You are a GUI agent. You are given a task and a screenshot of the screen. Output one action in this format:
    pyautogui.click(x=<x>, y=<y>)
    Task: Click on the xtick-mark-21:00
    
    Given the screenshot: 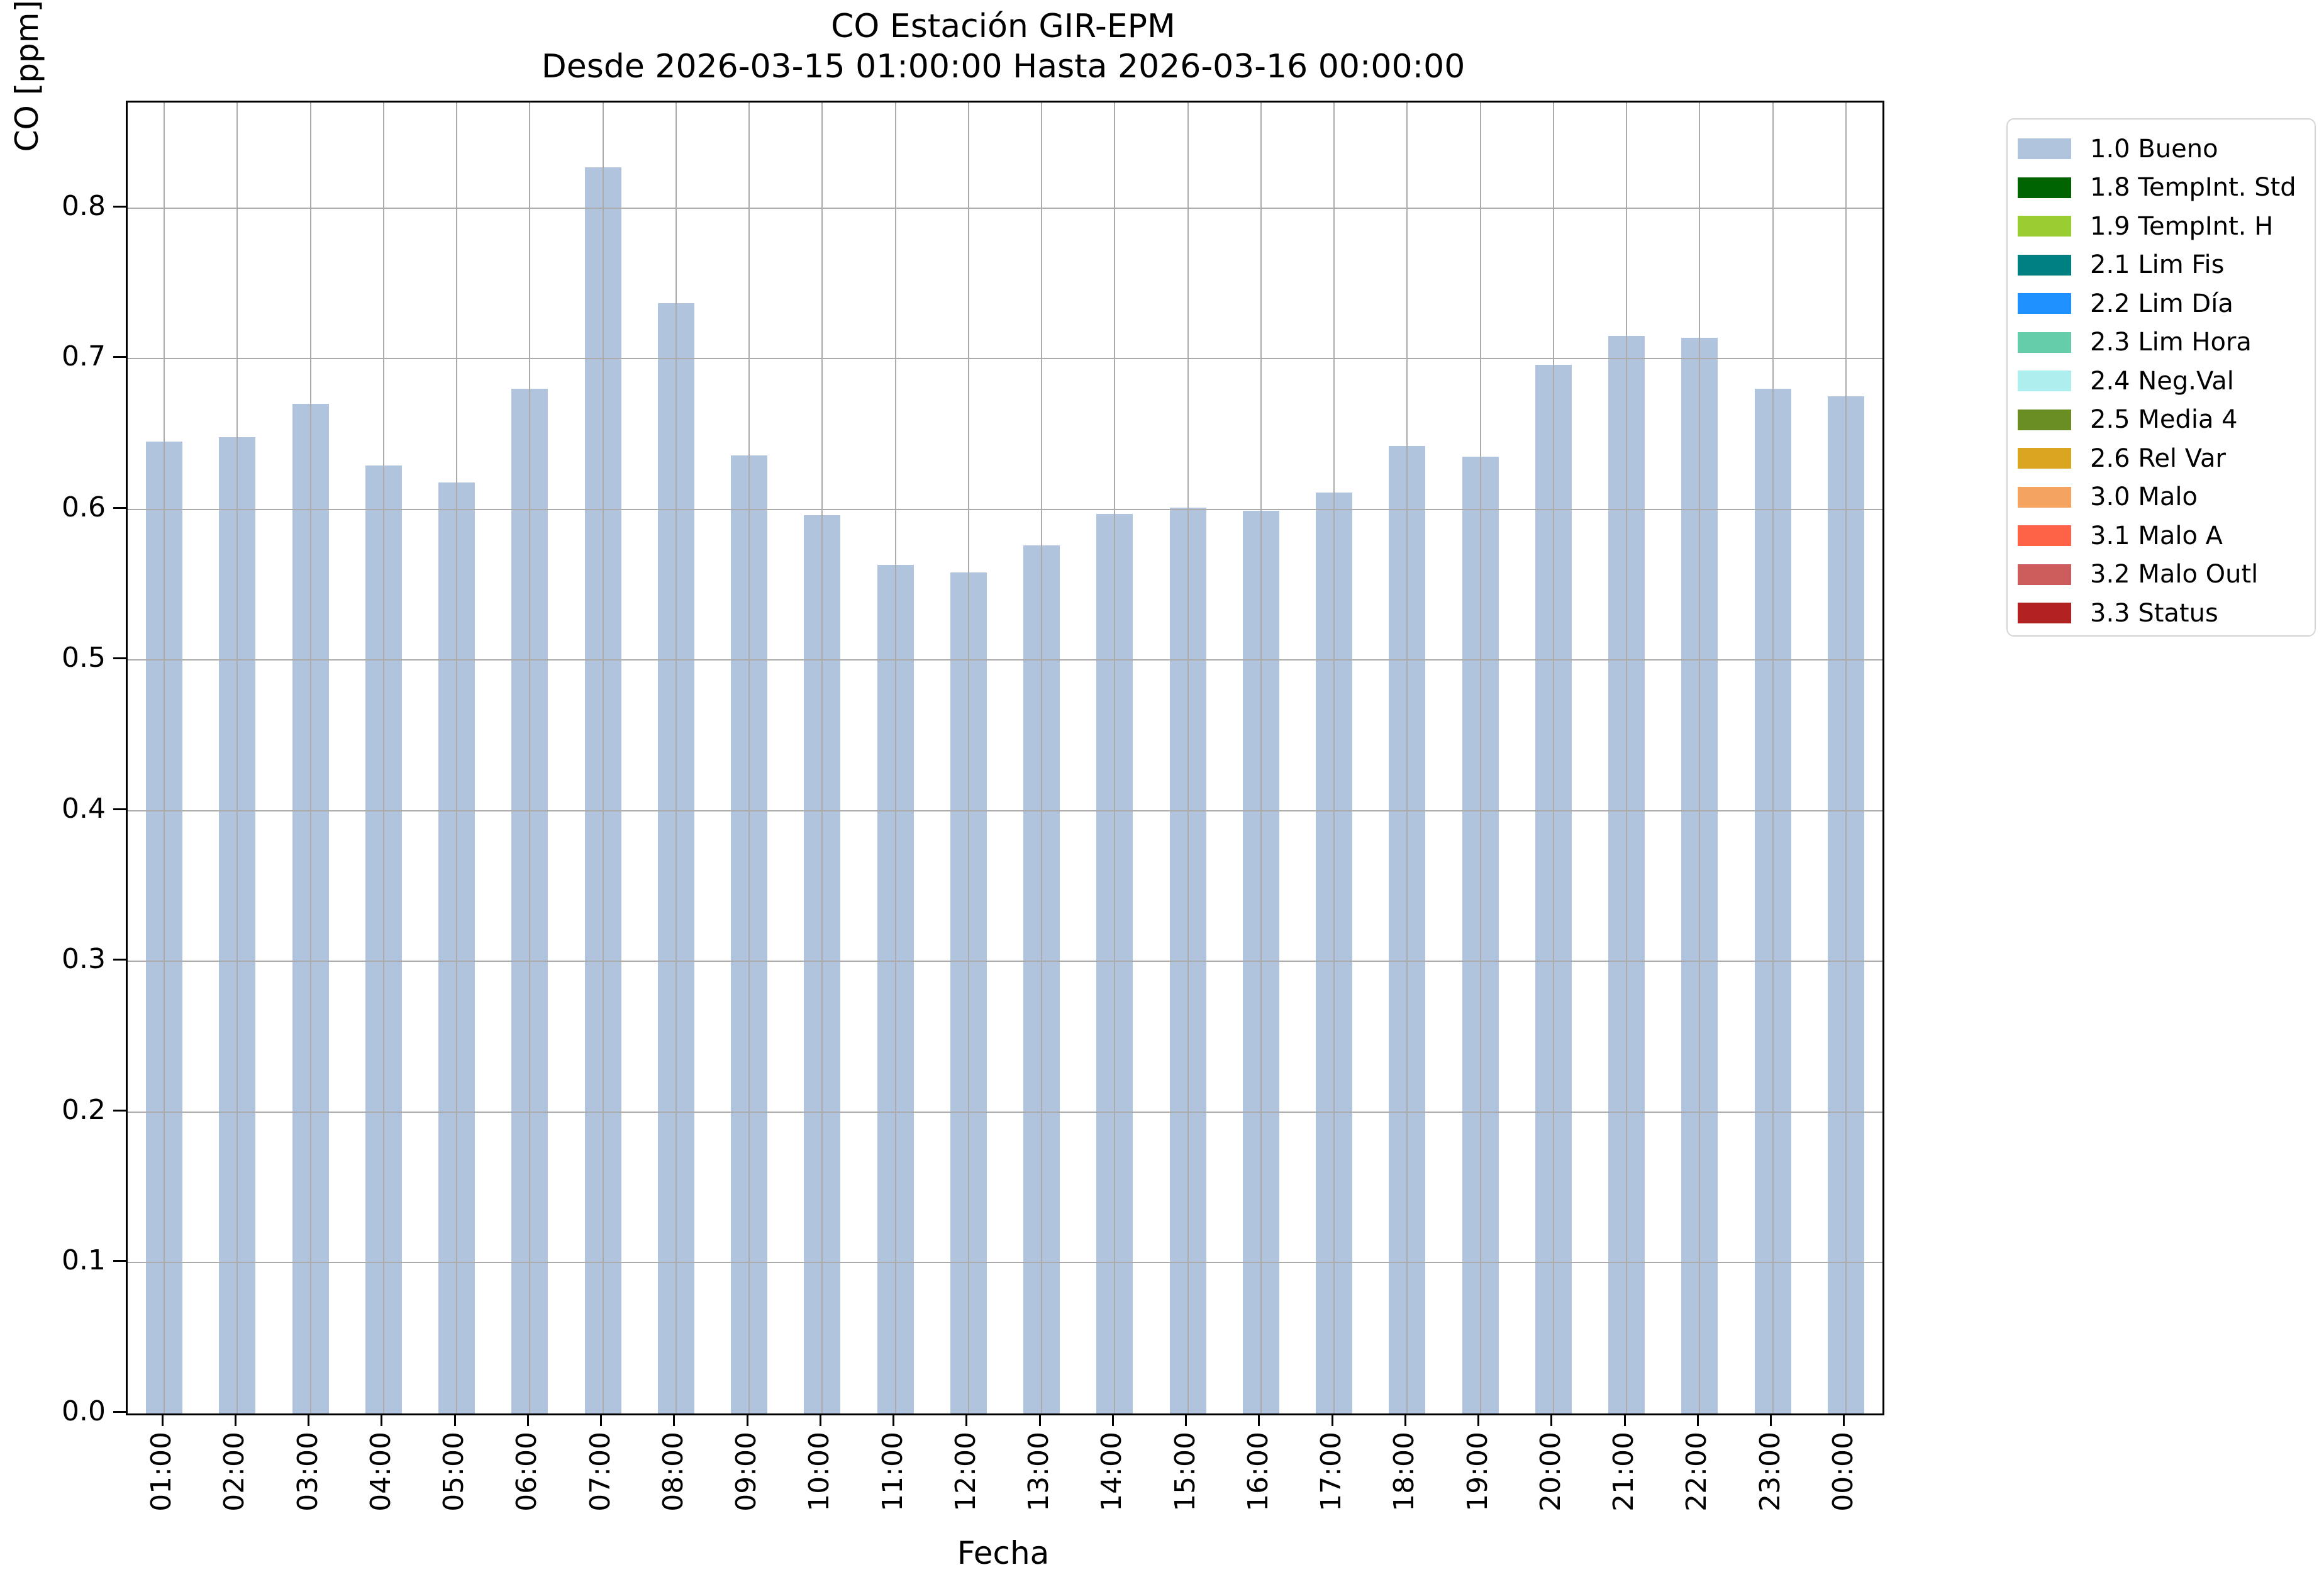 What is the action you would take?
    pyautogui.click(x=1625, y=1419)
    